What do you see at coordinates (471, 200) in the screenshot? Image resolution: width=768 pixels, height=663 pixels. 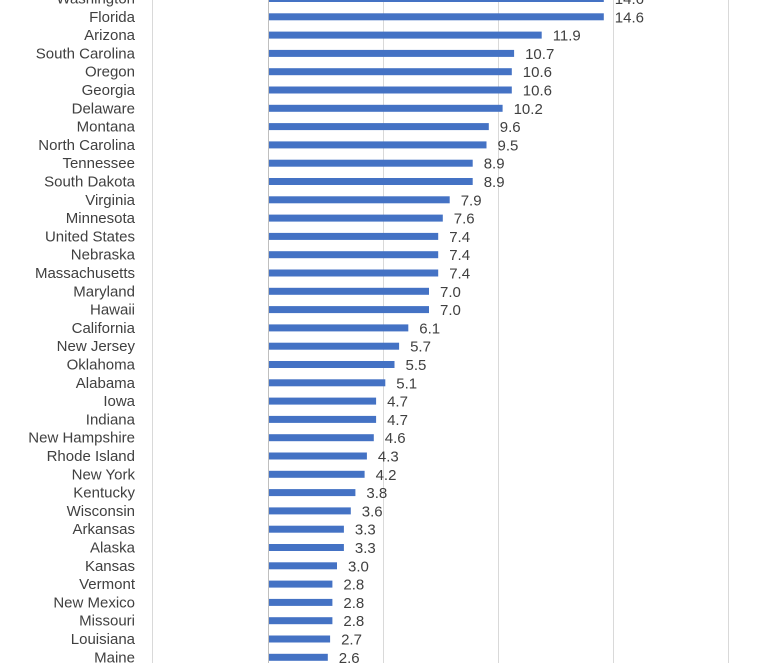 I see `value-label: 7.9` at bounding box center [471, 200].